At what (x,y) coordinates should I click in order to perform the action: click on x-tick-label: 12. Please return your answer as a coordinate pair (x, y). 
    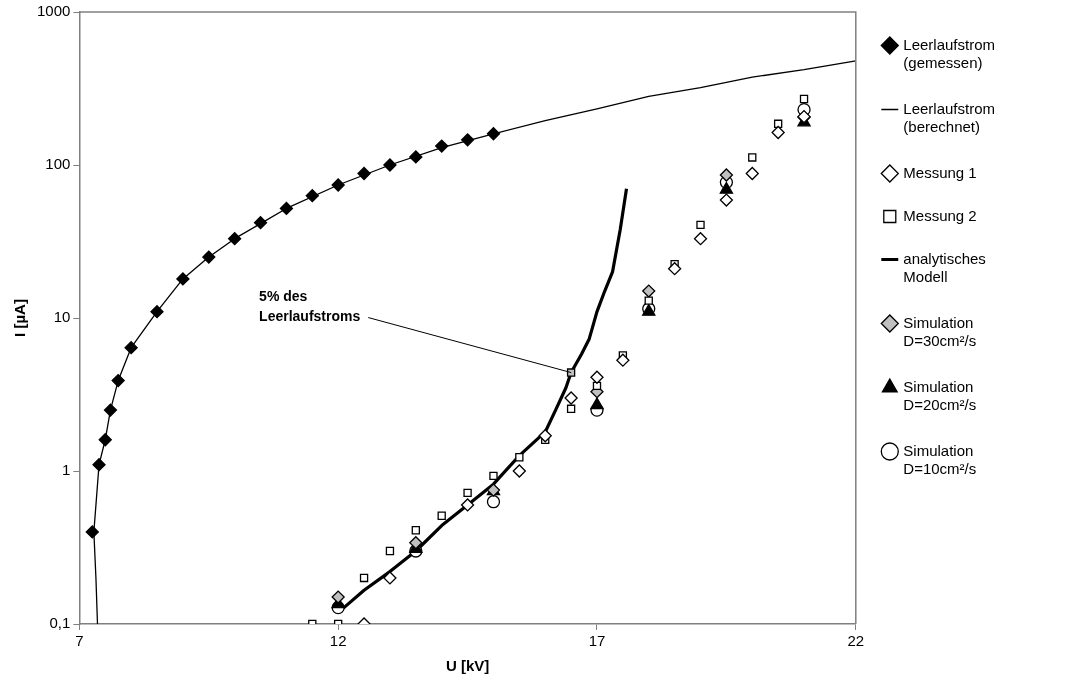
    Looking at the image, I should click on (338, 641).